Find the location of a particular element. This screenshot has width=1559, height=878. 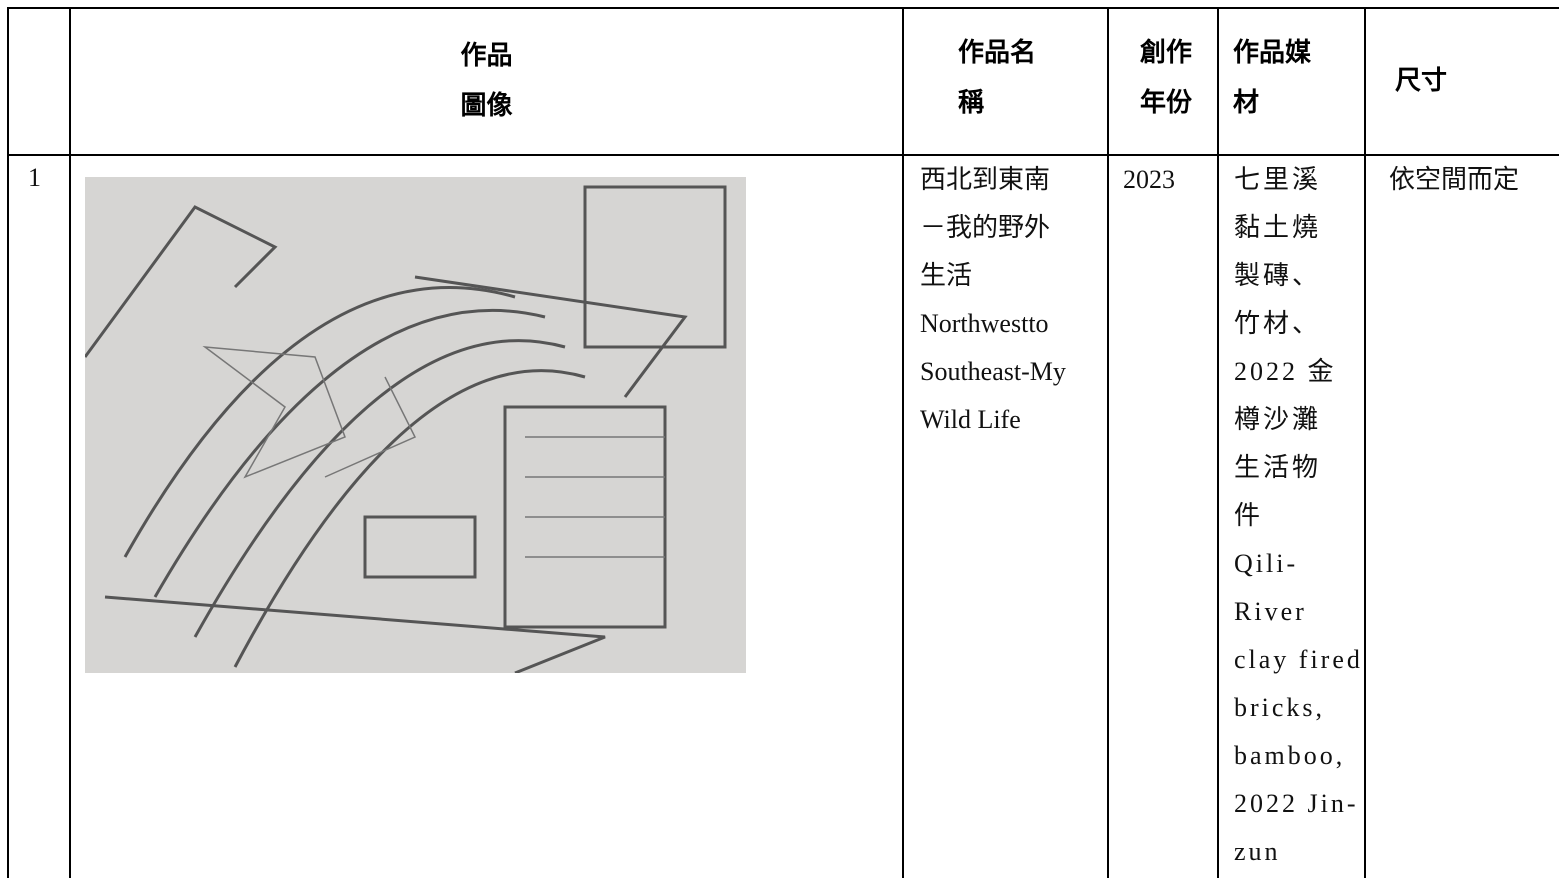

row-number: 1 is located at coordinates (34, 177).